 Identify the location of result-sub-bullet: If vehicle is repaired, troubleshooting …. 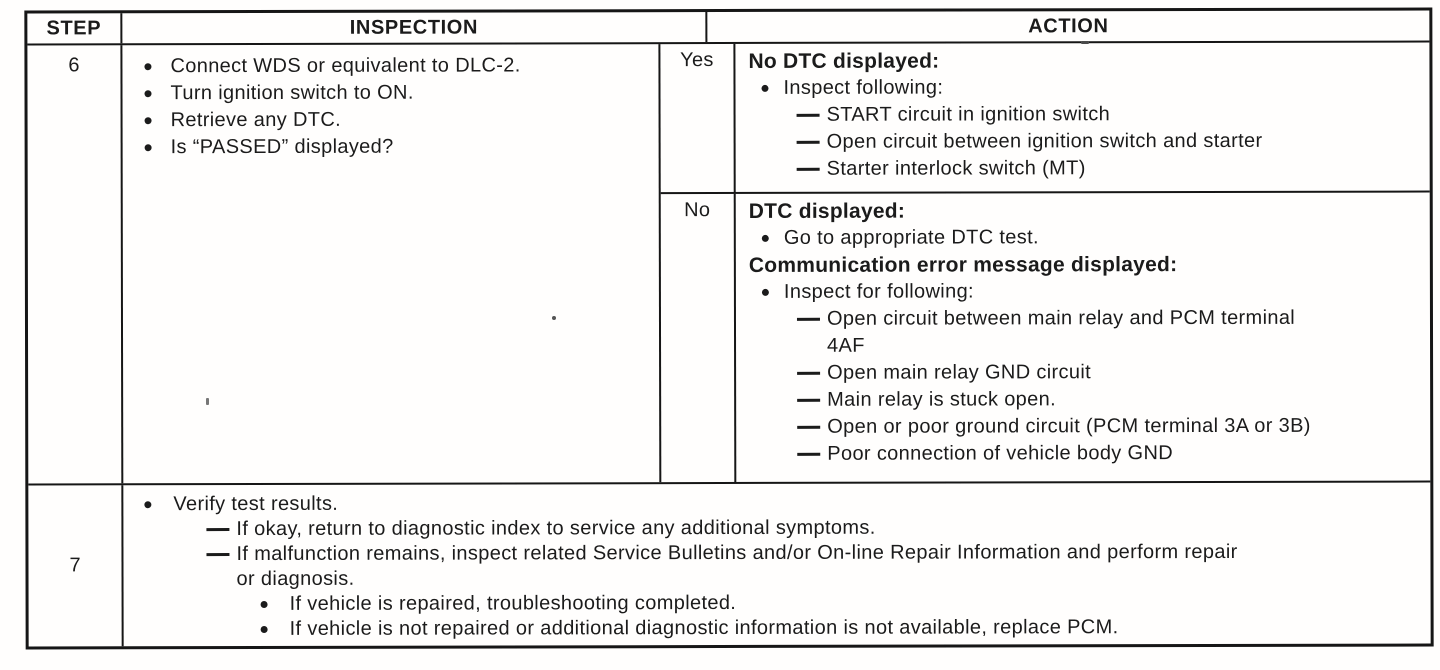
(780, 604).